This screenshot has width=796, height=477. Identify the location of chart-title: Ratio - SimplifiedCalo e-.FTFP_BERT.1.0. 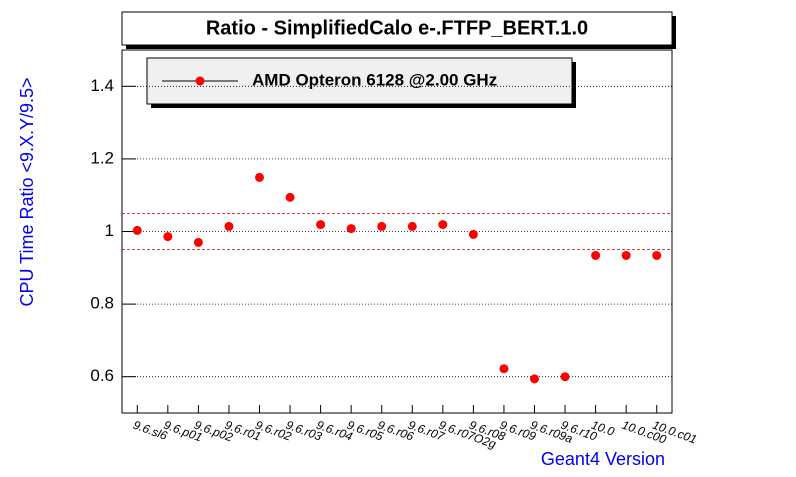
(397, 28).